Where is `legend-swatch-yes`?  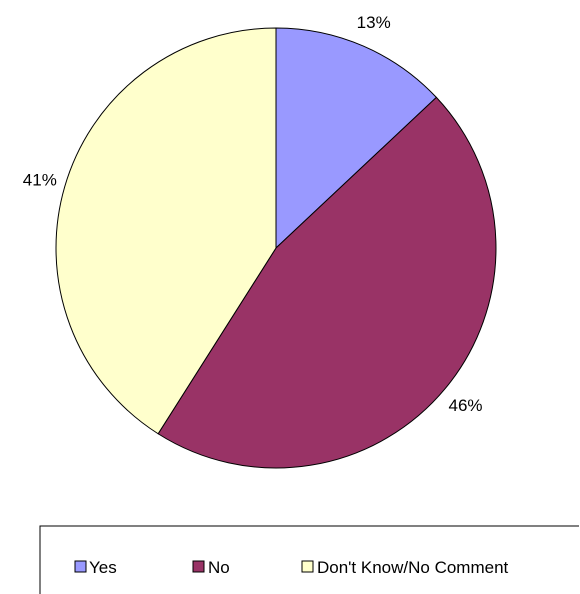
legend-swatch-yes is located at coordinates (80, 566).